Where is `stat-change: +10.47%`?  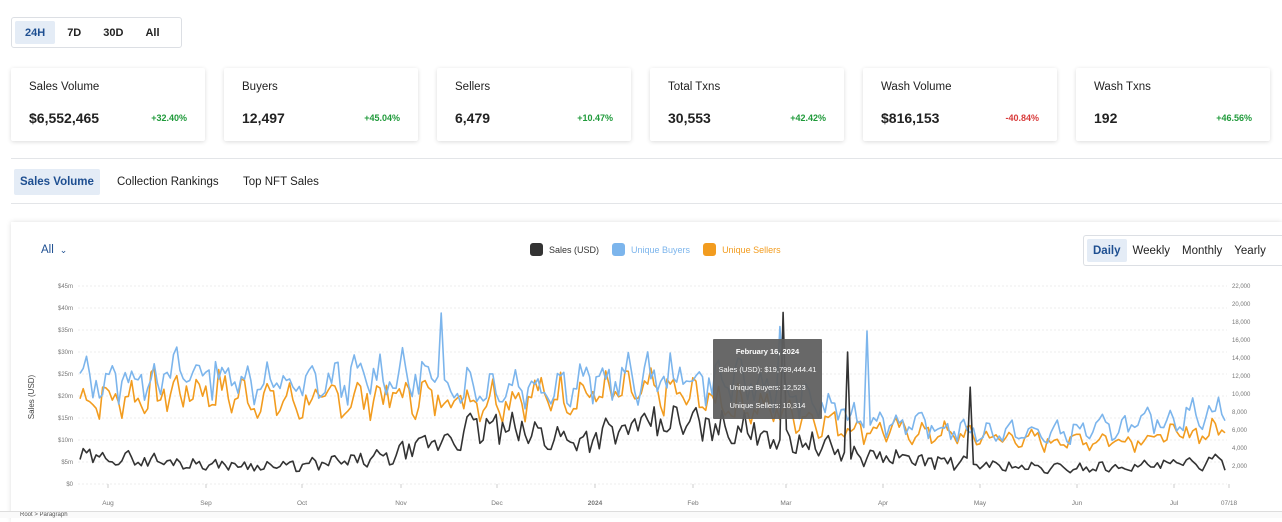 stat-change: +10.47% is located at coordinates (595, 118).